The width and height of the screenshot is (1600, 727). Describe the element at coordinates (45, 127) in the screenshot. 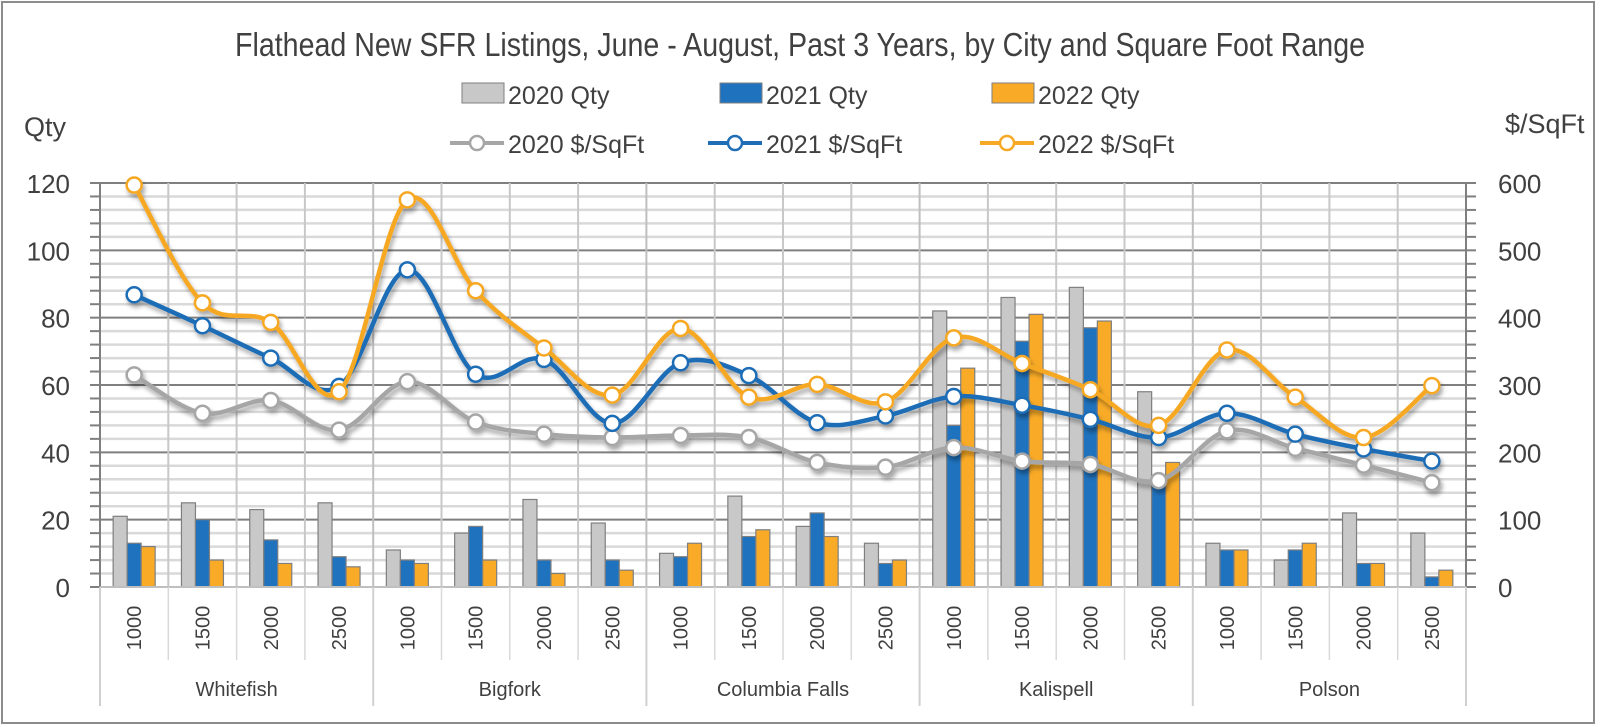

I see `left-axis-title: Qty` at that location.